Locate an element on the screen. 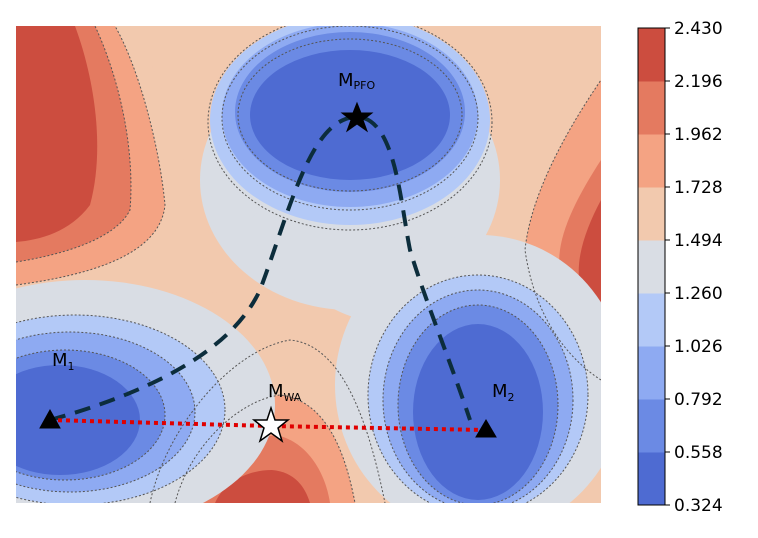 The image size is (758, 538). colorbar-tick-label: 1.728 is located at coordinates (698, 188).